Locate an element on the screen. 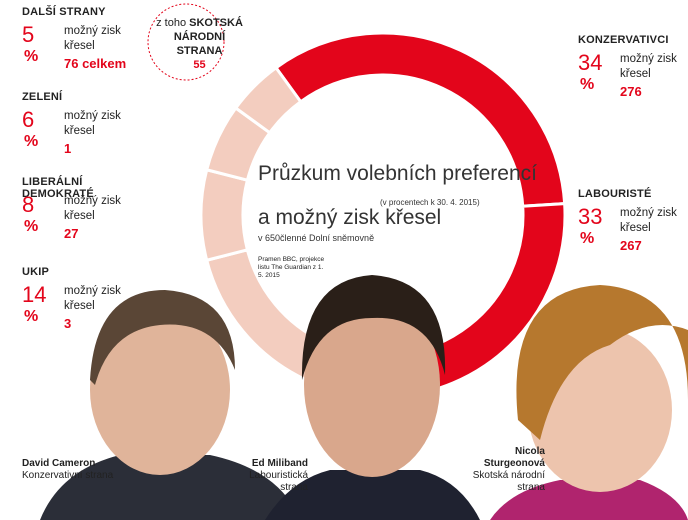 This screenshot has height=520, width=688. party-name: ZELENÍ is located at coordinates (42, 97).